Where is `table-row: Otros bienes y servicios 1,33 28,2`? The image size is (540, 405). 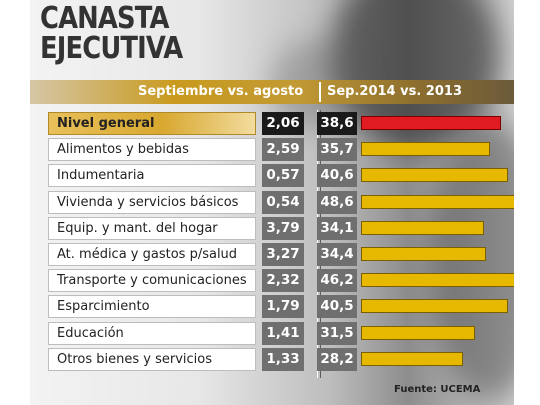 table-row: Otros bienes y servicios 1,33 28,2 is located at coordinates (281, 359).